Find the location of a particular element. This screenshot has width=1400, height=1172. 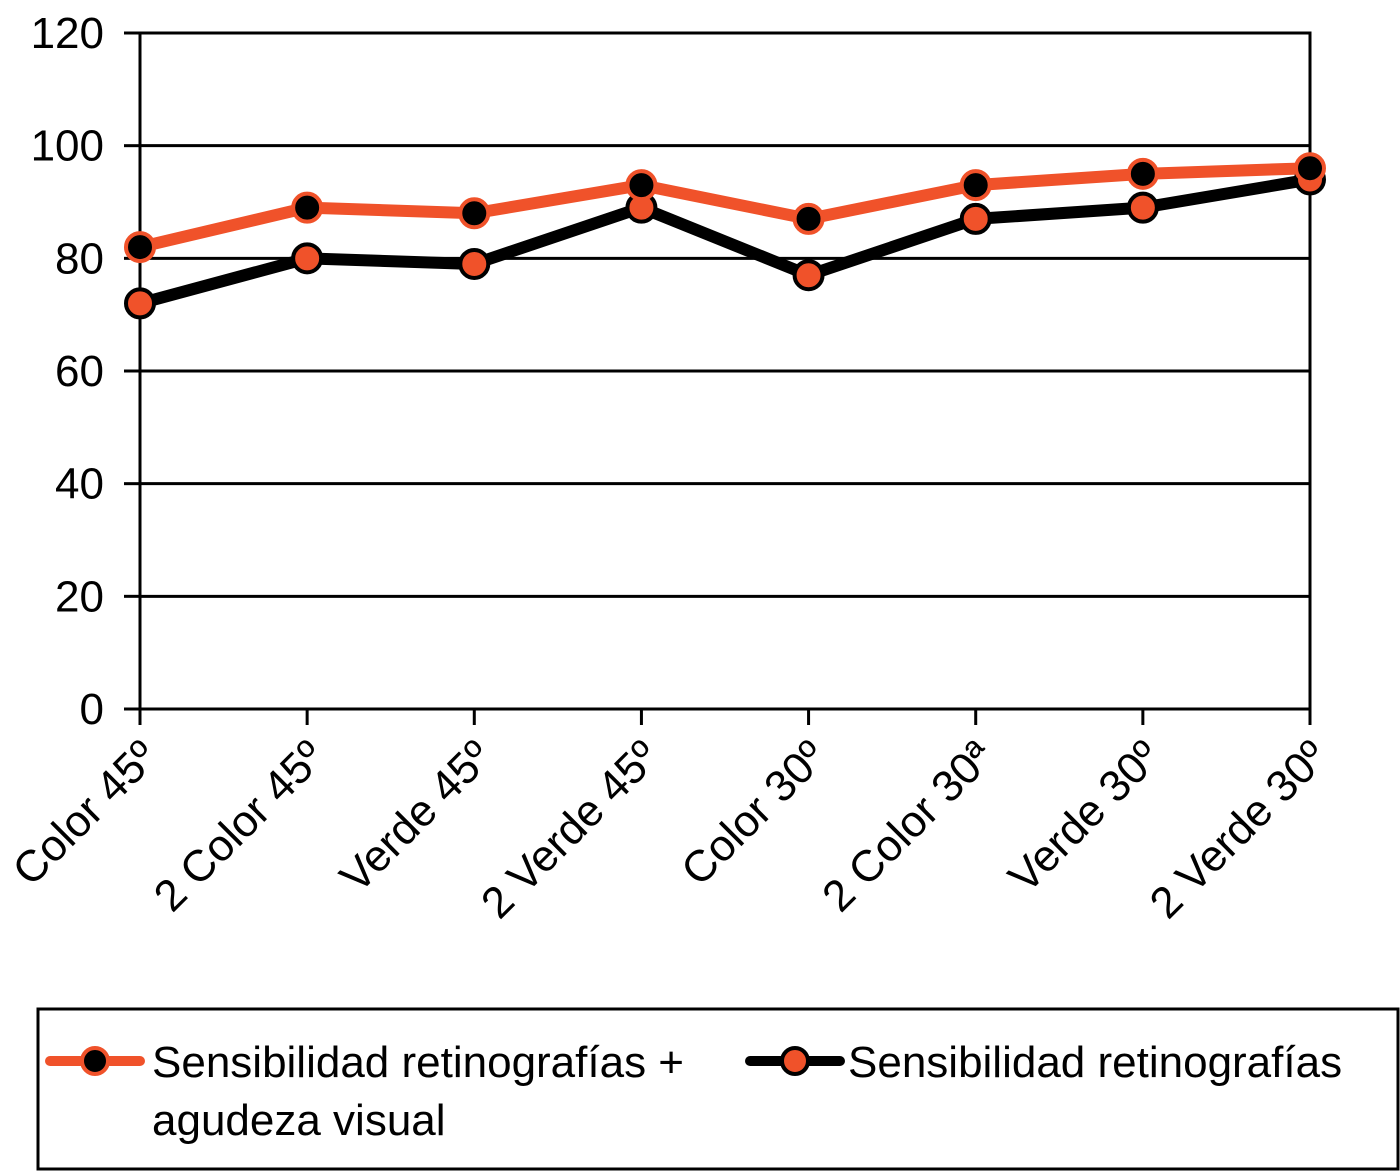

x-tick-label: 2 Verde 30º is located at coordinates (1239, 829).